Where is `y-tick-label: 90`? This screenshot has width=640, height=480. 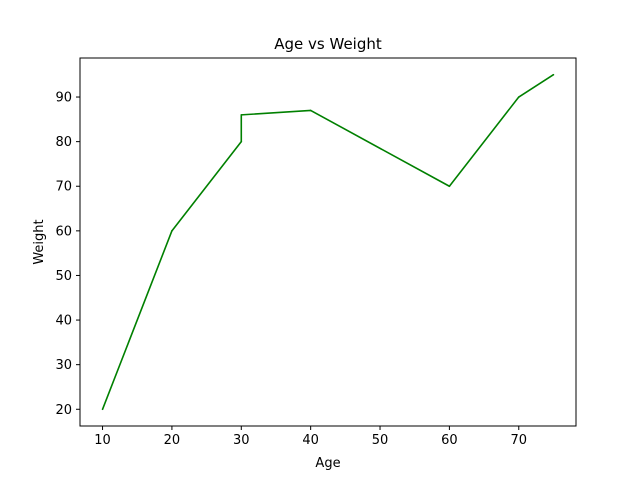 y-tick-label: 90 is located at coordinates (63, 98).